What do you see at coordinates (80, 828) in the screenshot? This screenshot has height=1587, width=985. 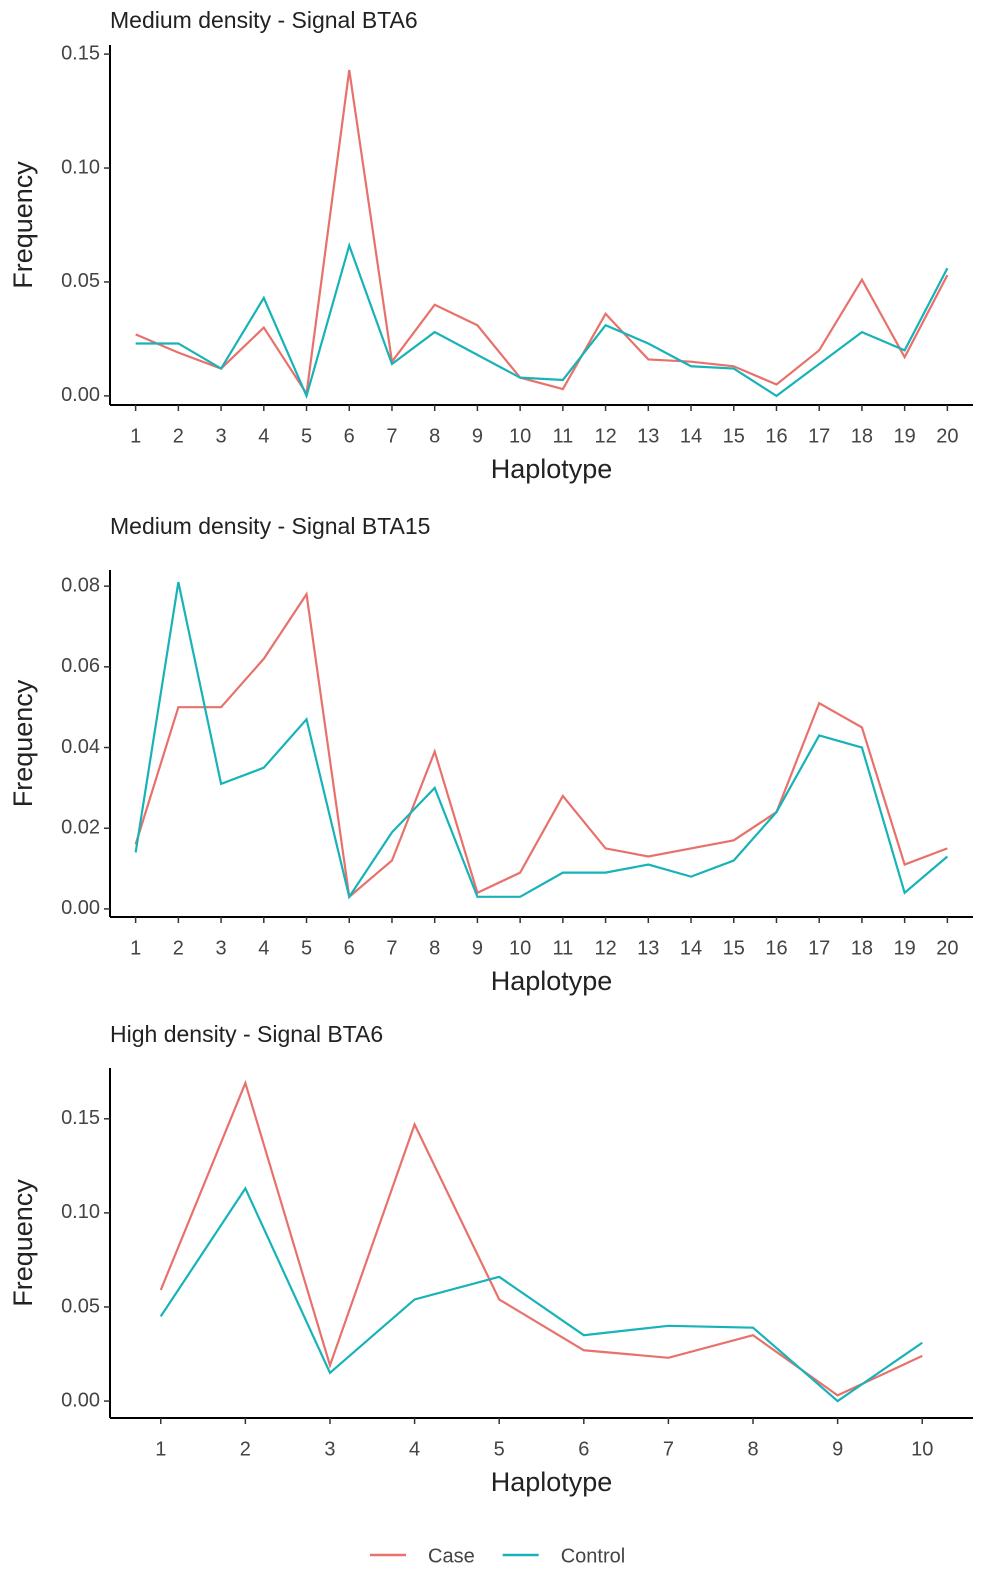 I see `y-tick-label: 0.02` at bounding box center [80, 828].